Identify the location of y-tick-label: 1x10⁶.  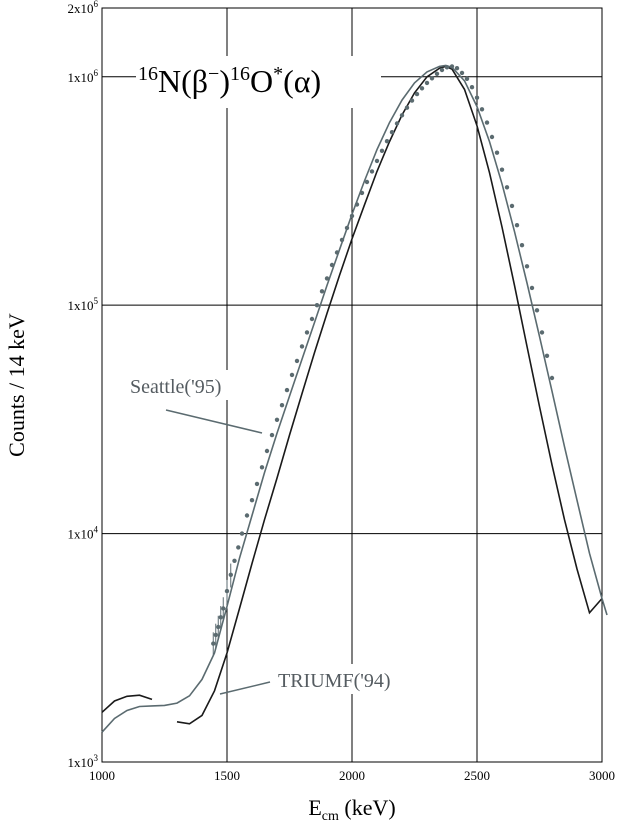
(83, 76).